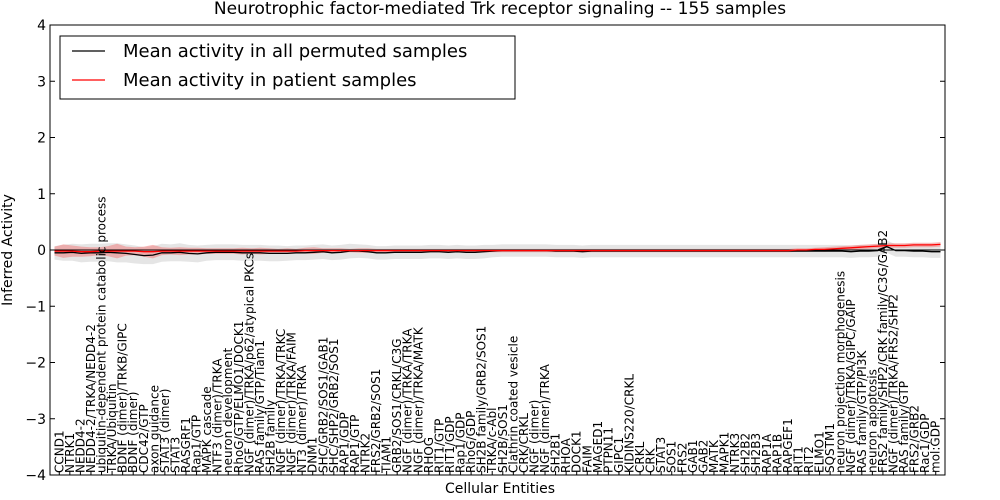  I want to click on y-tick-label: 2, so click(41, 139).